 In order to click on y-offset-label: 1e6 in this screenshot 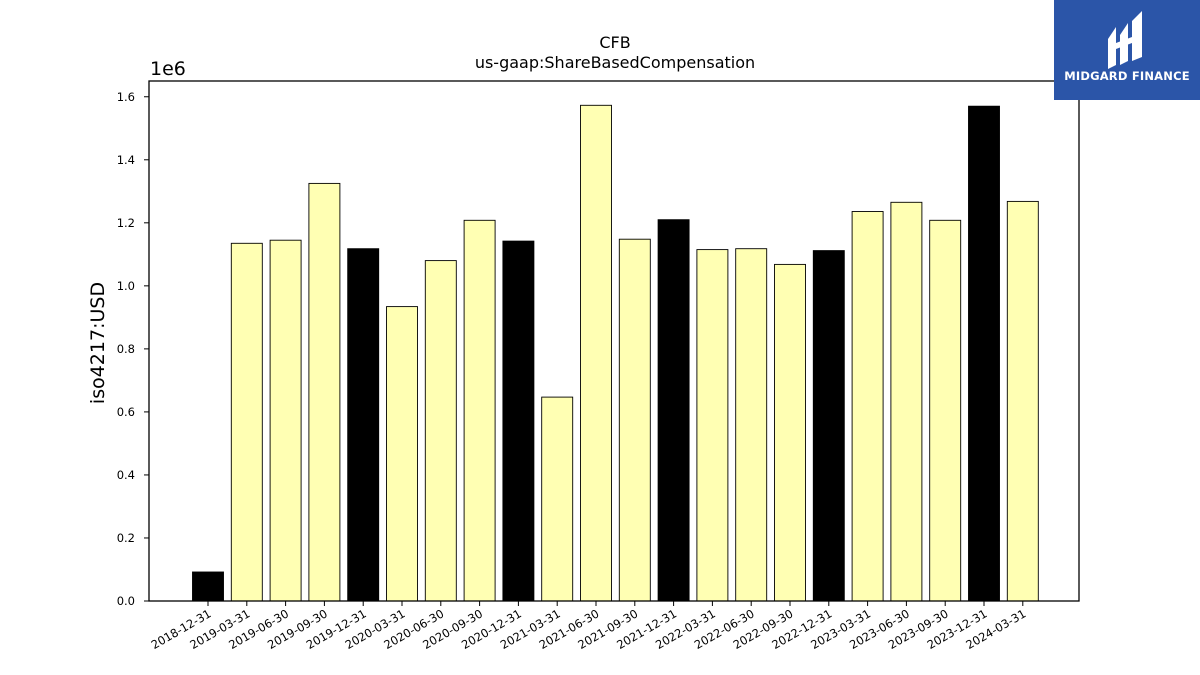, I will do `click(168, 69)`.